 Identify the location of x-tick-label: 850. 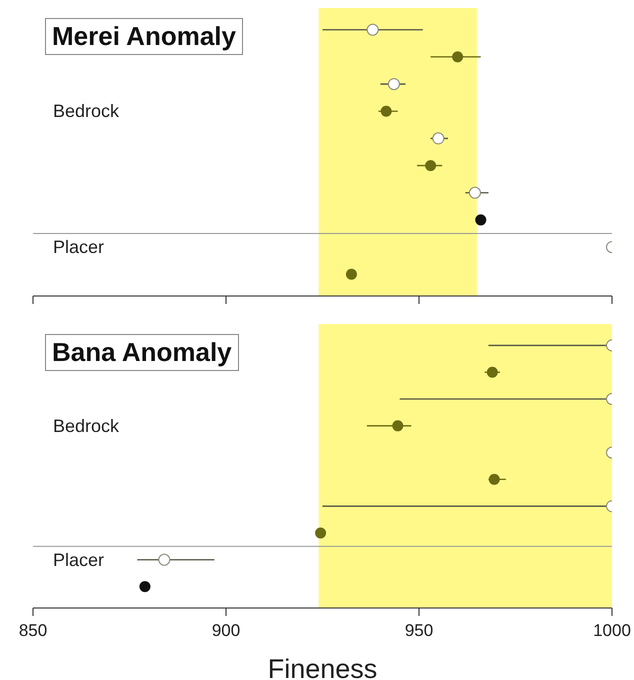
(33, 630).